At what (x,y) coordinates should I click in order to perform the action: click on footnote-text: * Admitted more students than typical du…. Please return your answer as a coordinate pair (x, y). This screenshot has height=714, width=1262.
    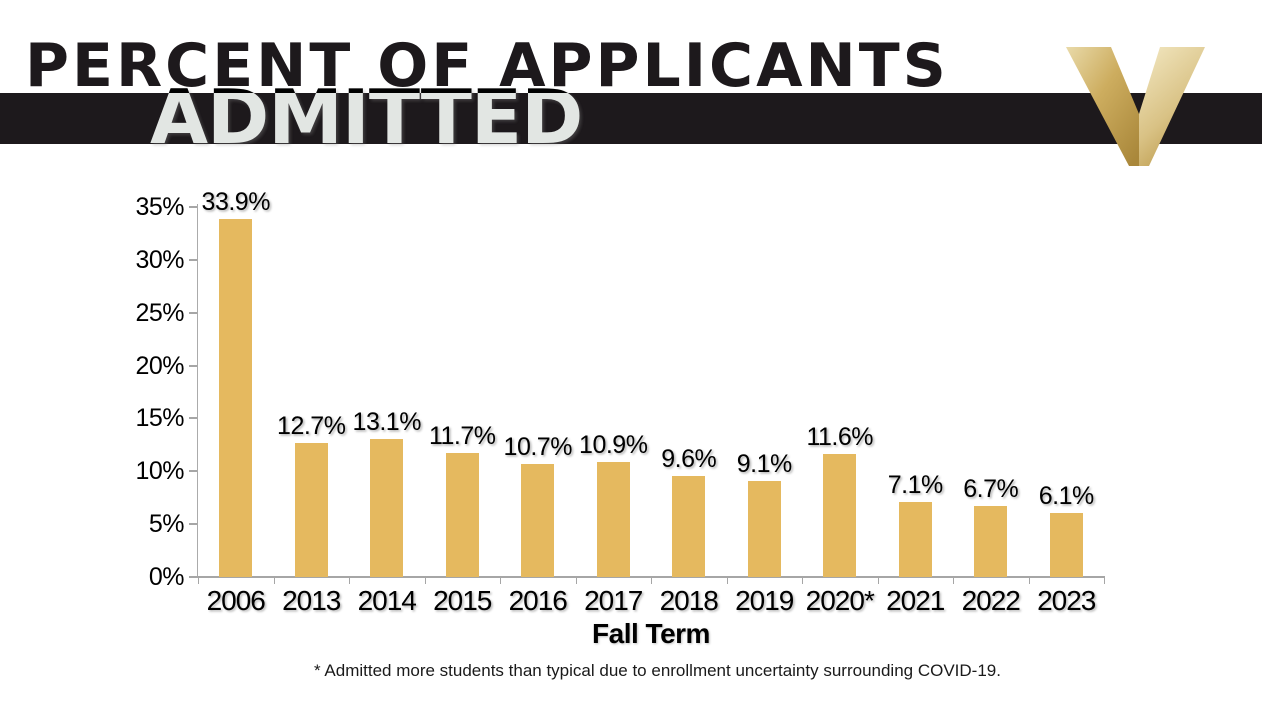
    Looking at the image, I should click on (657, 670).